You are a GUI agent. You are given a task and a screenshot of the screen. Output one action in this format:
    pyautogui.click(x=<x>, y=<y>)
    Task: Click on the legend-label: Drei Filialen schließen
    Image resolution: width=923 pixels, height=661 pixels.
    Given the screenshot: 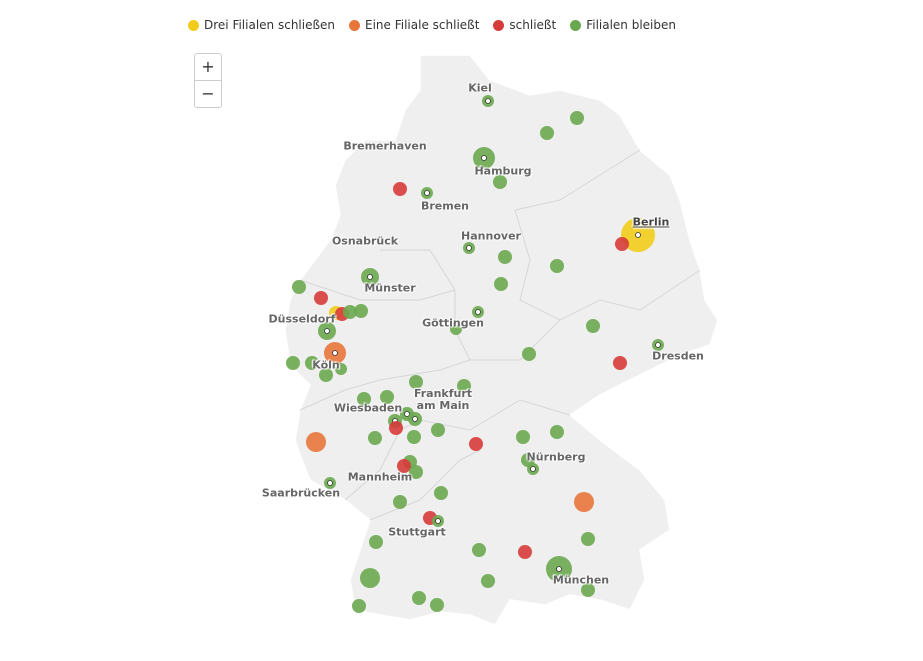 What is the action you would take?
    pyautogui.click(x=270, y=25)
    